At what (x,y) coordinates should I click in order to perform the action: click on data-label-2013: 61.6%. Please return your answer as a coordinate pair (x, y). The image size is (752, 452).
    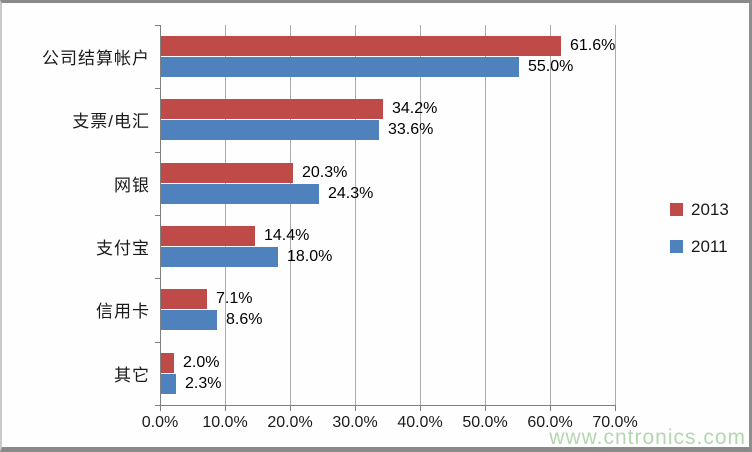
    Looking at the image, I should click on (593, 45).